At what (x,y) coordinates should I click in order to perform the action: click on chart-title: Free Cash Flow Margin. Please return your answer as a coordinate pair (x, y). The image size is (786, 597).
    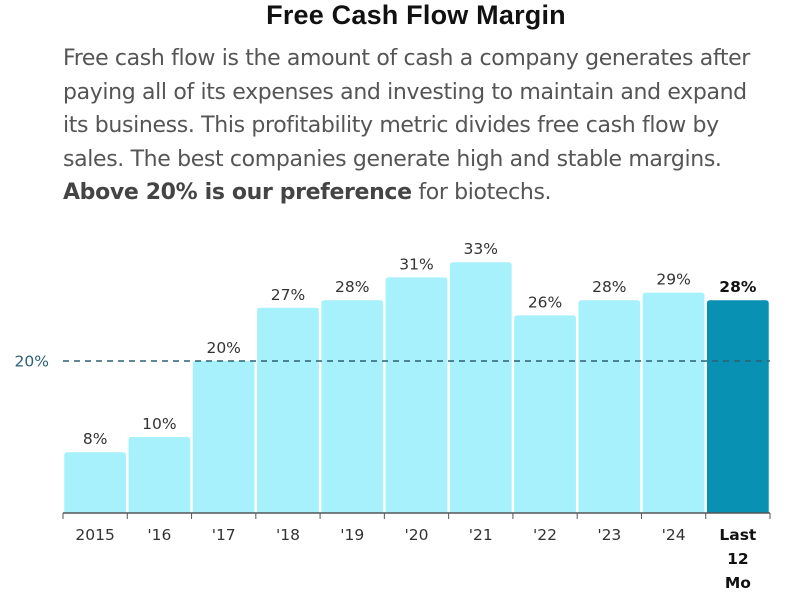
    Looking at the image, I should click on (416, 15).